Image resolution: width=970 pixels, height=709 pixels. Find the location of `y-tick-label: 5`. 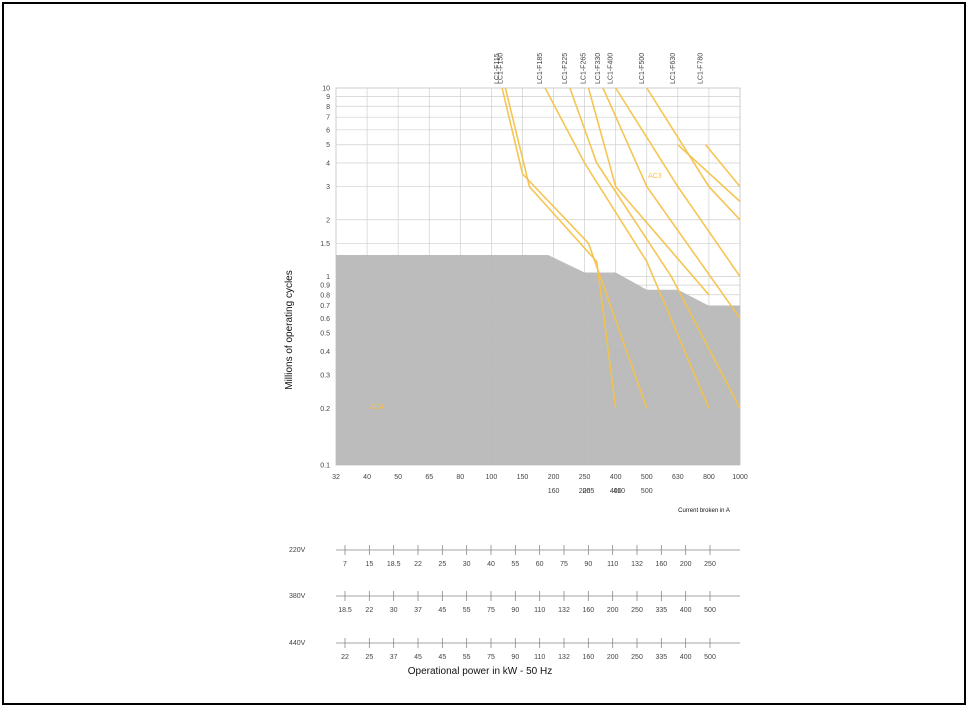

y-tick-label: 5 is located at coordinates (328, 145).